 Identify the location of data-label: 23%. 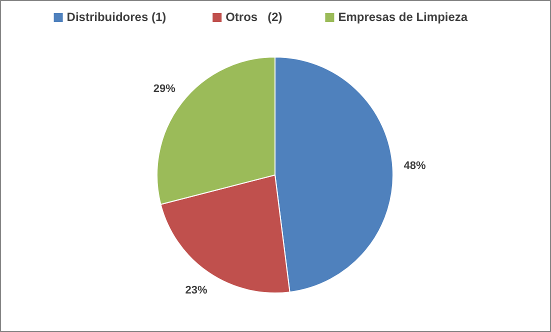
(196, 290).